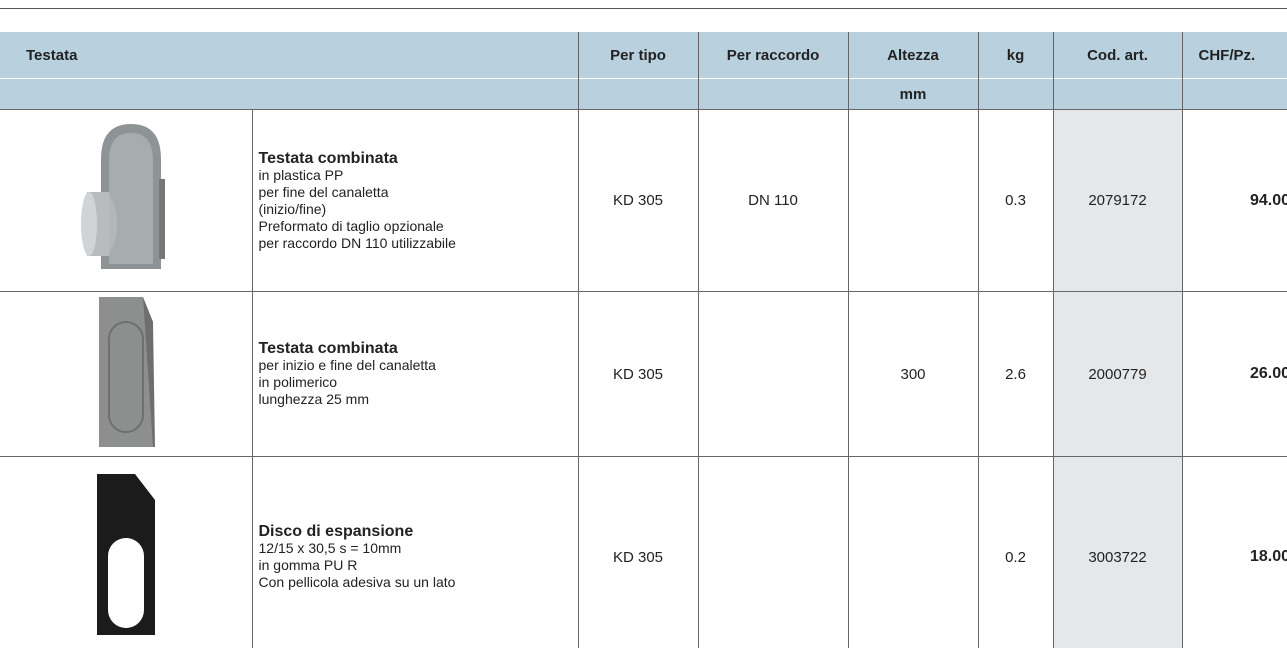 The image size is (1287, 648). What do you see at coordinates (330, 548) in the screenshot?
I see `description-line: 12/15 x 30,5 s = 10mm` at bounding box center [330, 548].